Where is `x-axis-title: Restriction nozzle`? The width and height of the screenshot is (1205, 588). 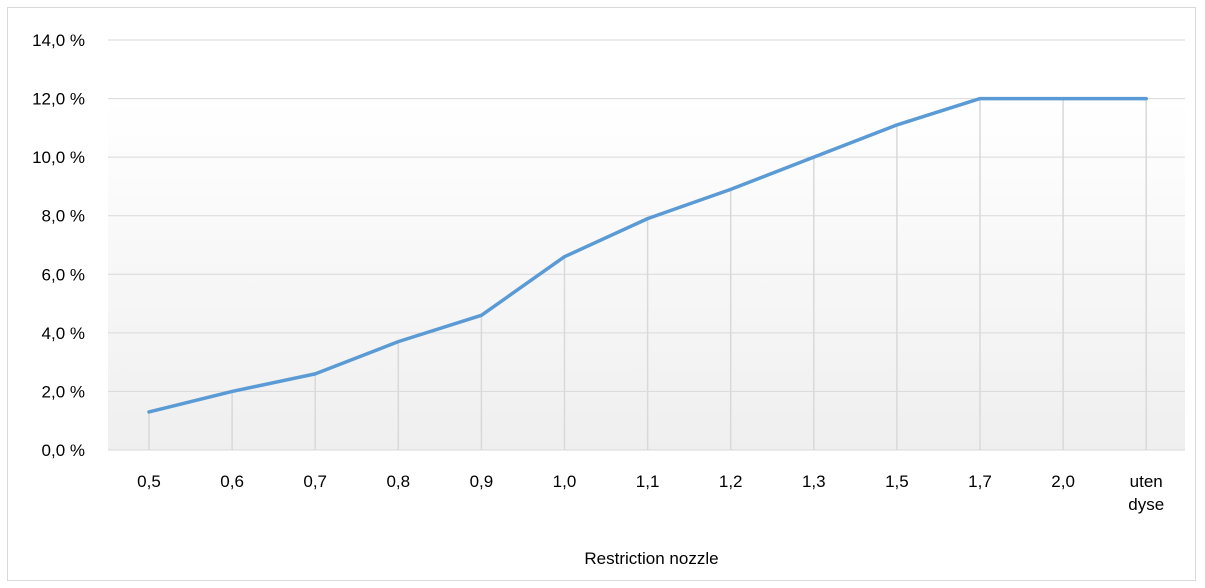
x-axis-title: Restriction nozzle is located at coordinates (651, 558).